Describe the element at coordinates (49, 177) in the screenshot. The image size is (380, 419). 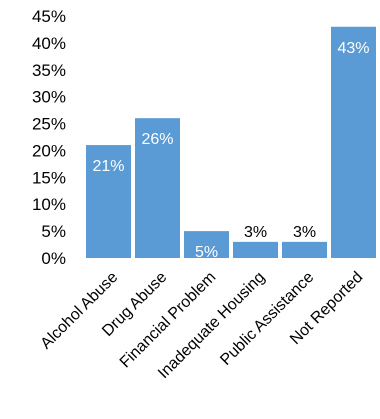
I see `y-tick-label: 15%` at that location.